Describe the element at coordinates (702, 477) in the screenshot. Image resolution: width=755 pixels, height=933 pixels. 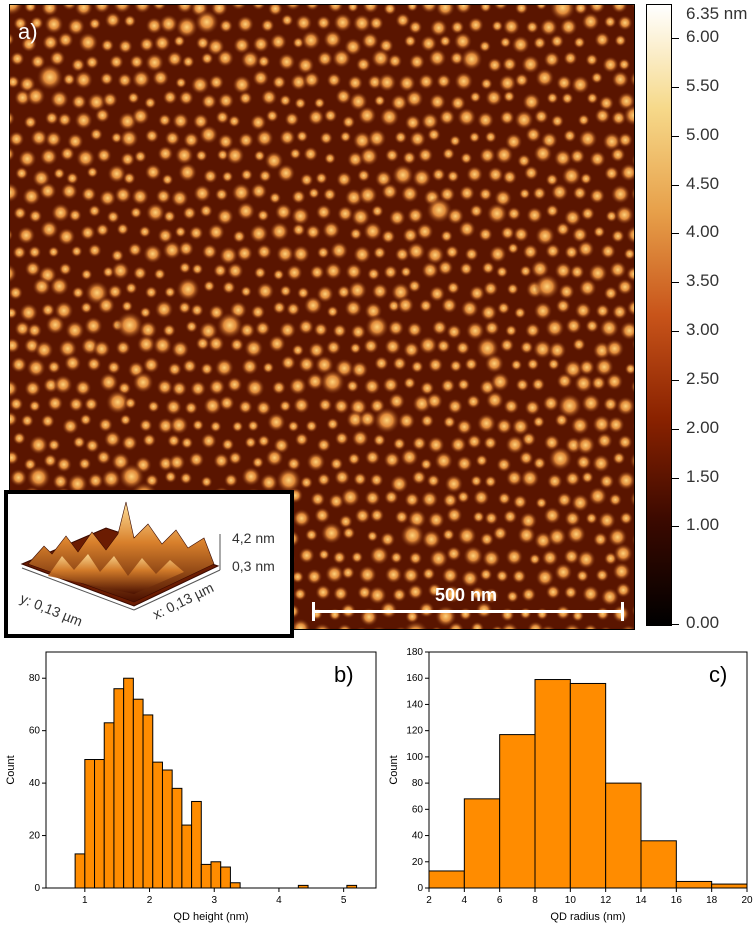
I see `colorbar-tick-label: 1.50` at that location.